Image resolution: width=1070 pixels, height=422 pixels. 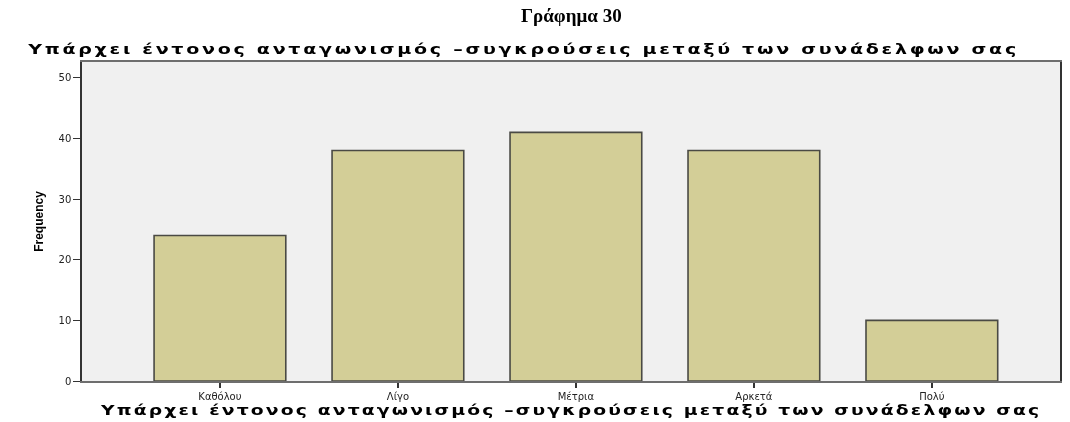 What do you see at coordinates (68, 381) in the screenshot?
I see `y-tick-label: 0` at bounding box center [68, 381].